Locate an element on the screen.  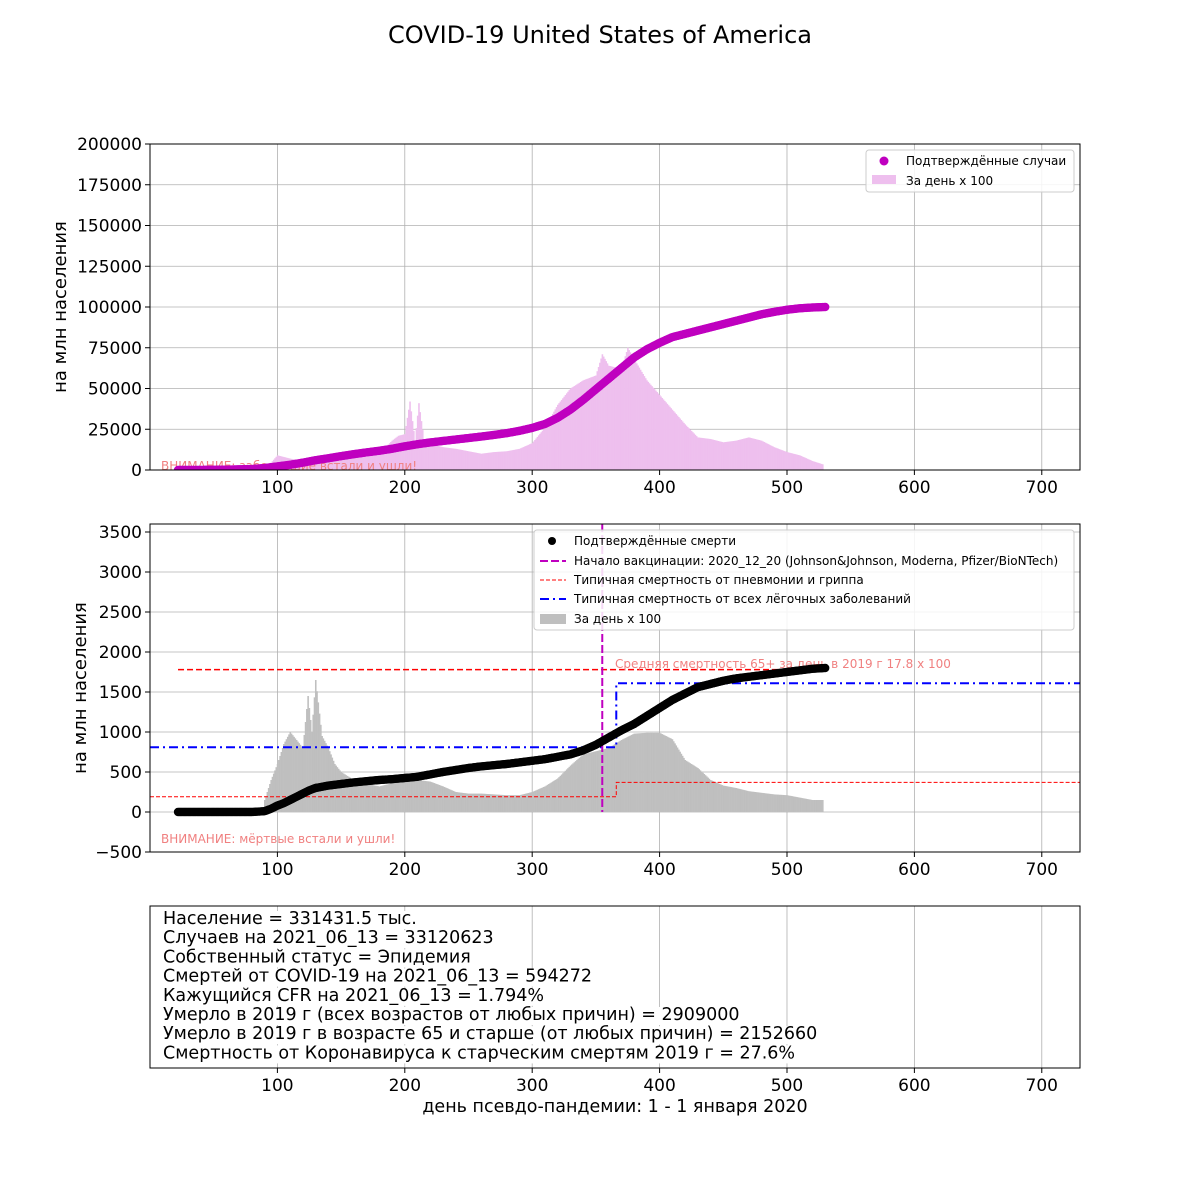
y-tick-label: 150000 is located at coordinates (109, 227).